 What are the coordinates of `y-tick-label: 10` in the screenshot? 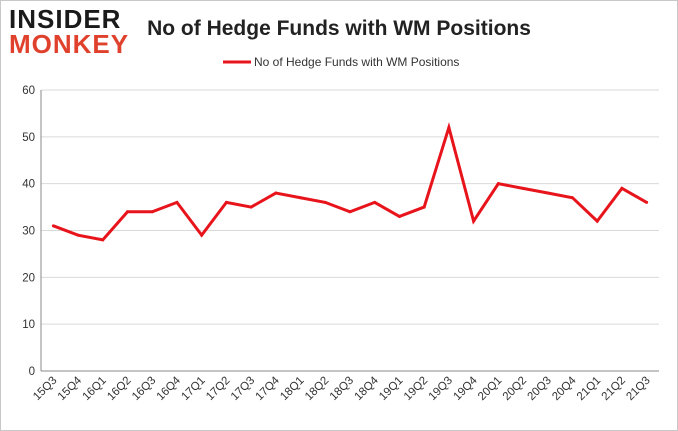 It's located at (28, 325).